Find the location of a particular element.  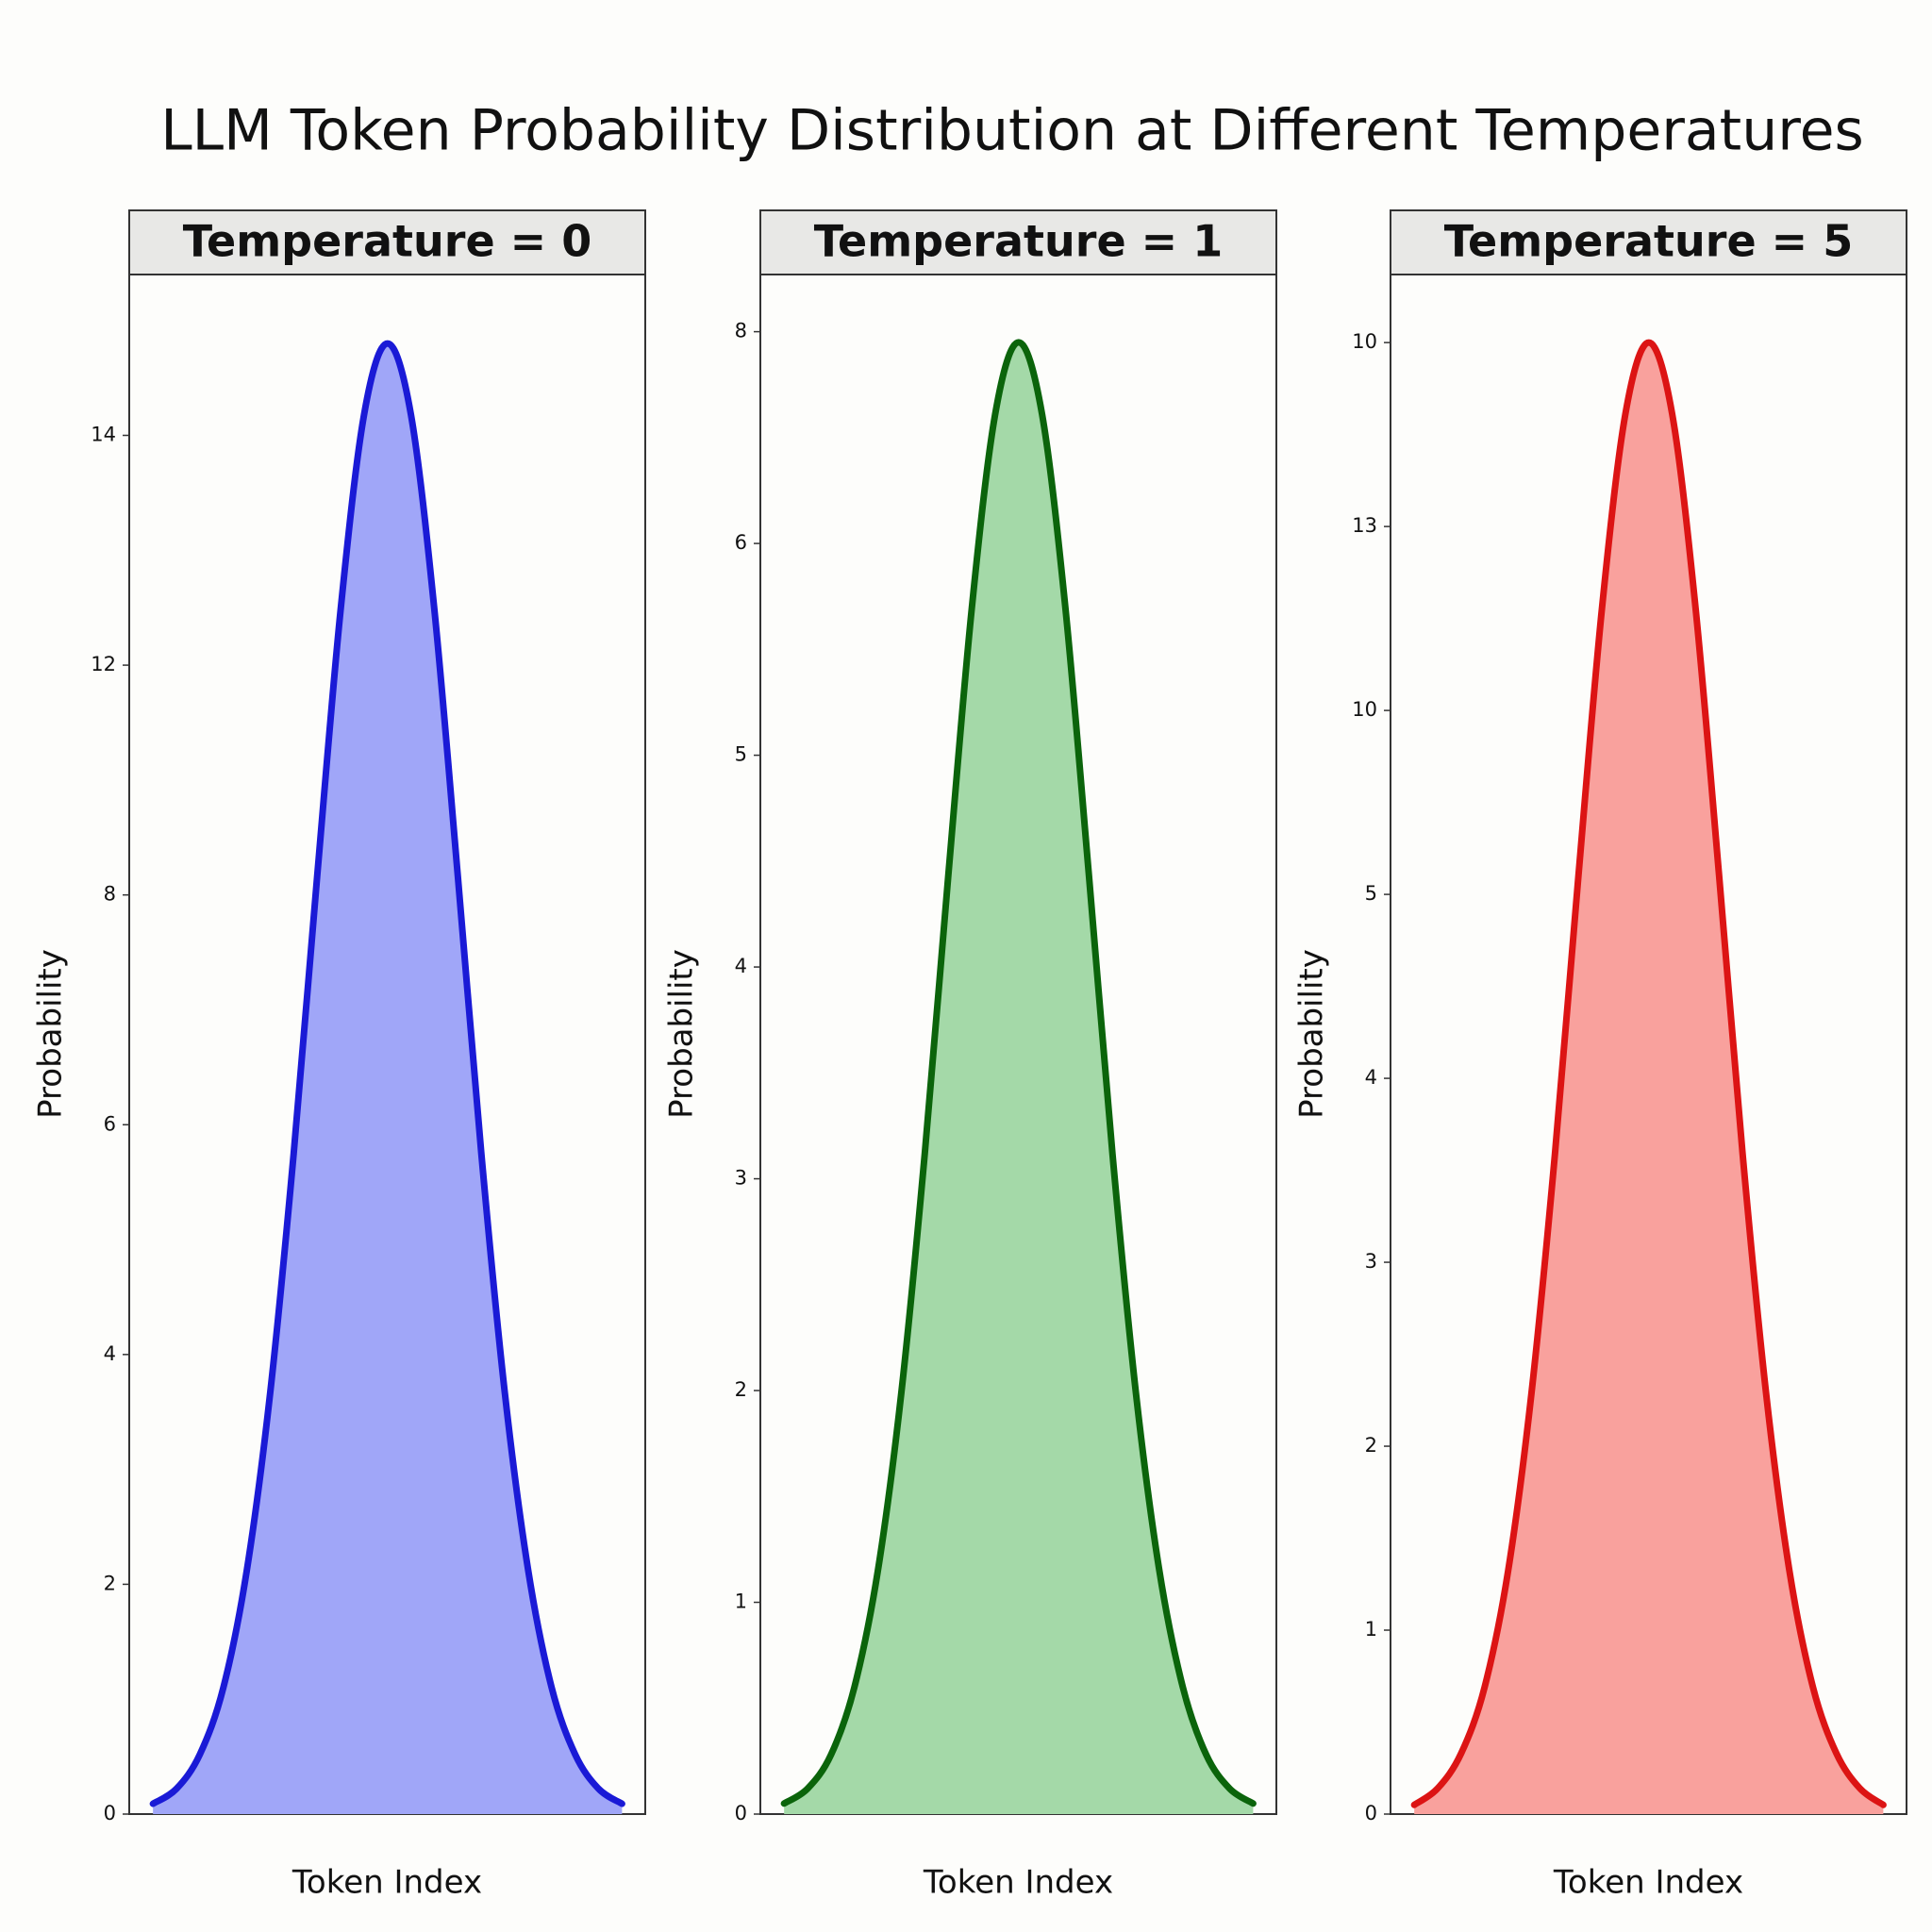

panel-title: Temperature = 0 is located at coordinates (387, 241).